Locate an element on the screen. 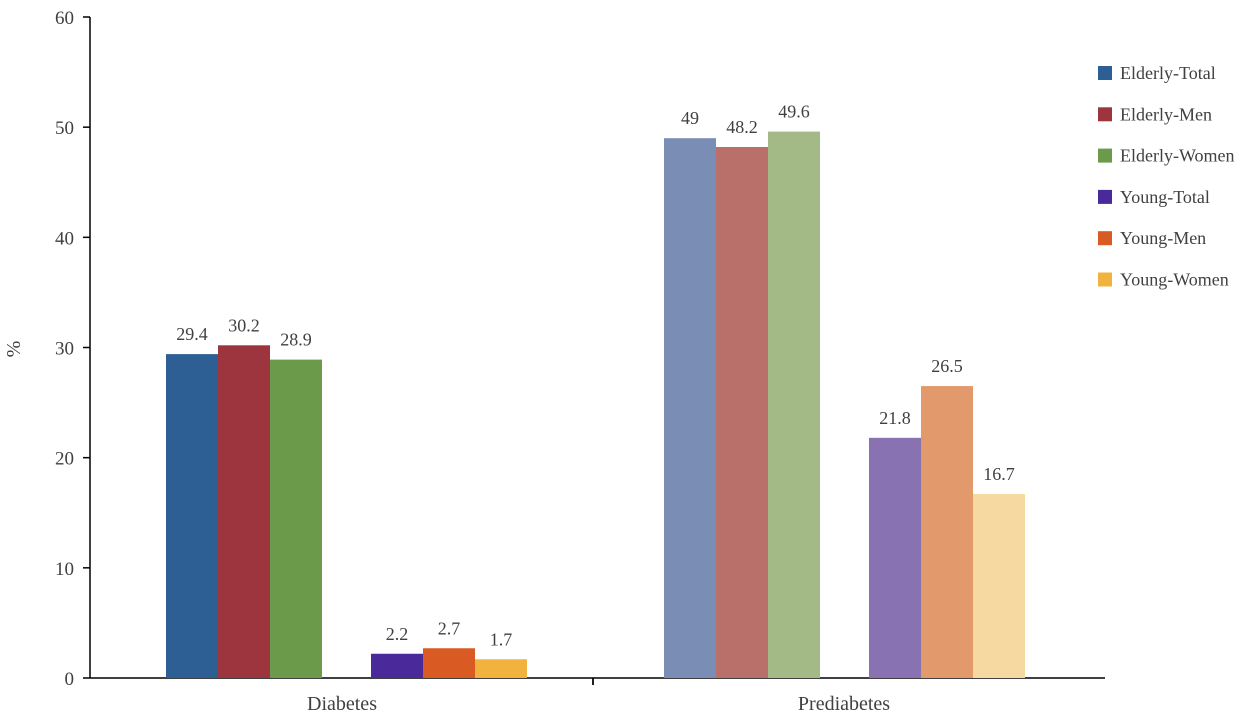 The height and width of the screenshot is (721, 1258). y-tick-label: 20 is located at coordinates (64, 459).